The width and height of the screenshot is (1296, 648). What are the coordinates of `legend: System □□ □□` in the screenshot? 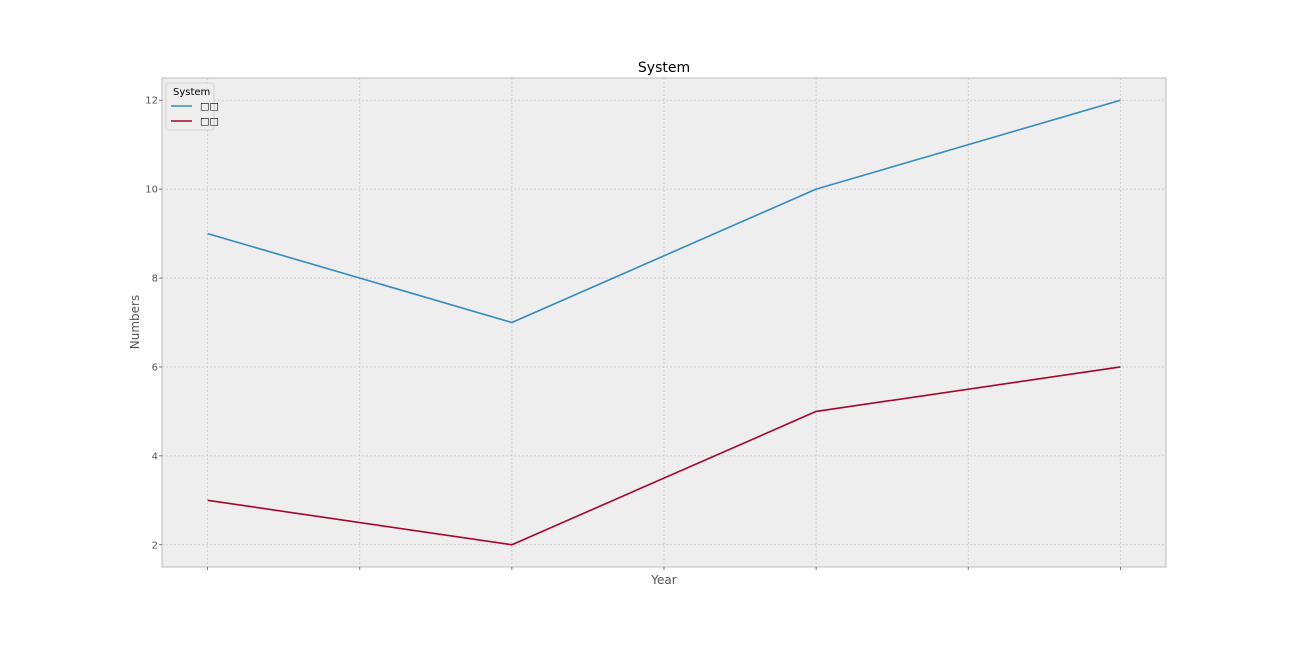 It's located at (192, 106).